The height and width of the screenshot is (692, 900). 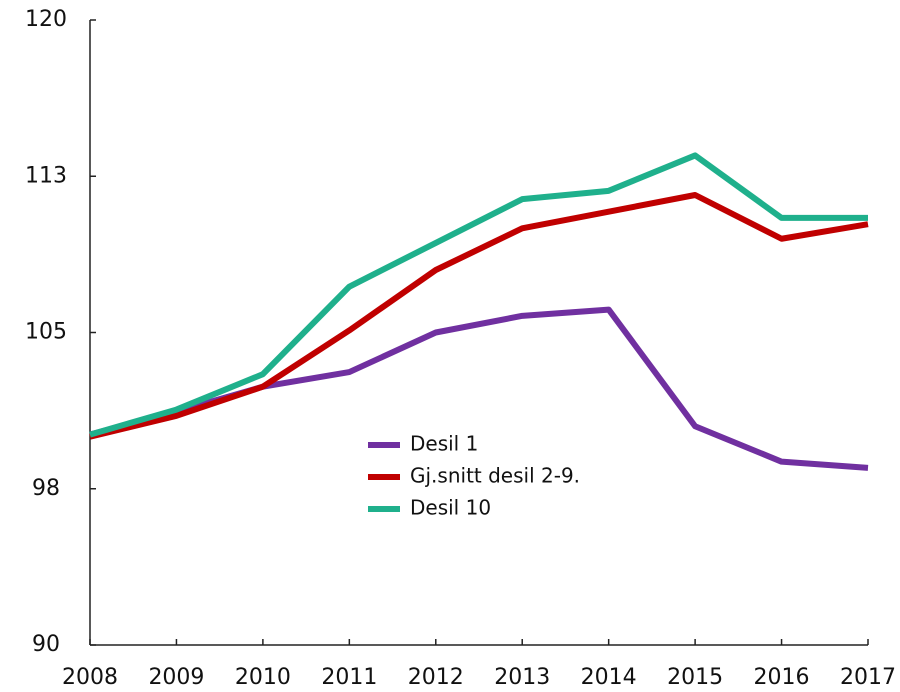 What do you see at coordinates (782, 677) in the screenshot?
I see `x-tick-label: 2016` at bounding box center [782, 677].